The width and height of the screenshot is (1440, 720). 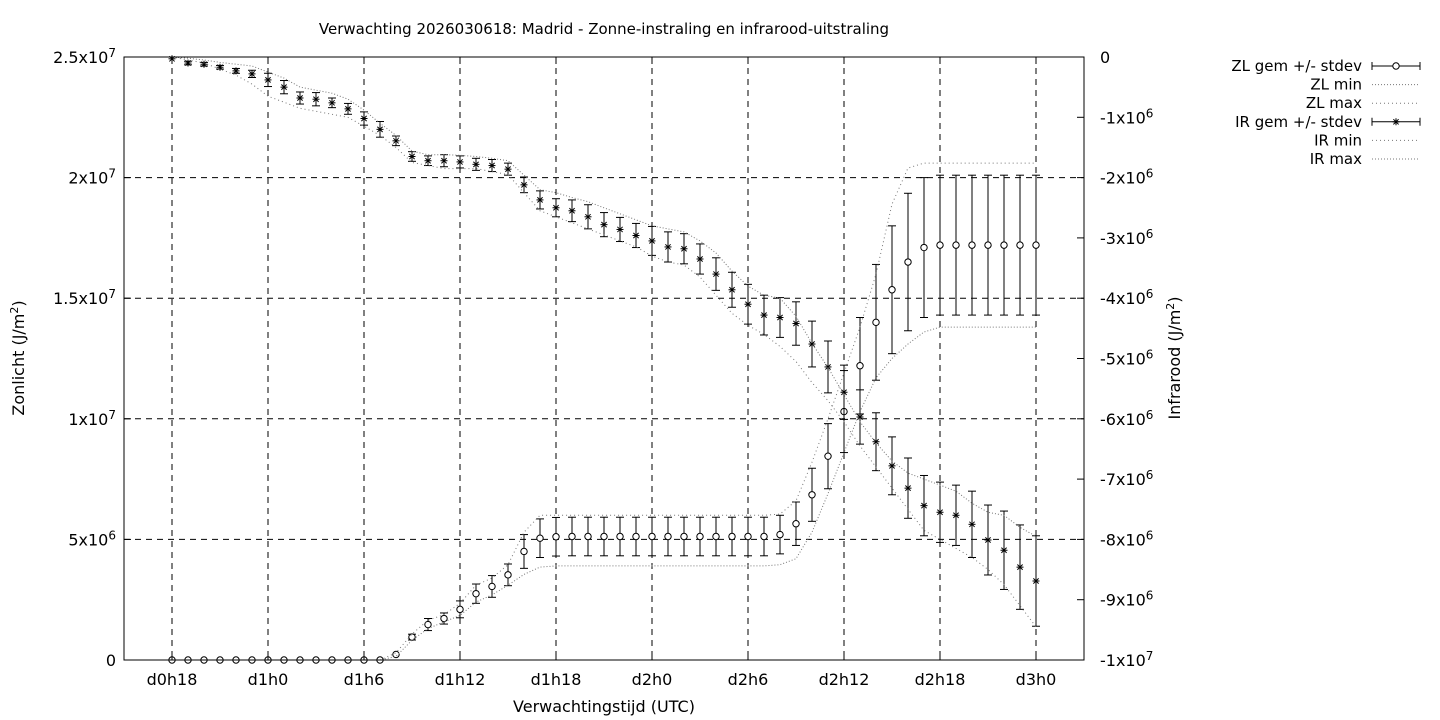 I want to click on y-right-tick-label: -3x106, so click(x=1126, y=237).